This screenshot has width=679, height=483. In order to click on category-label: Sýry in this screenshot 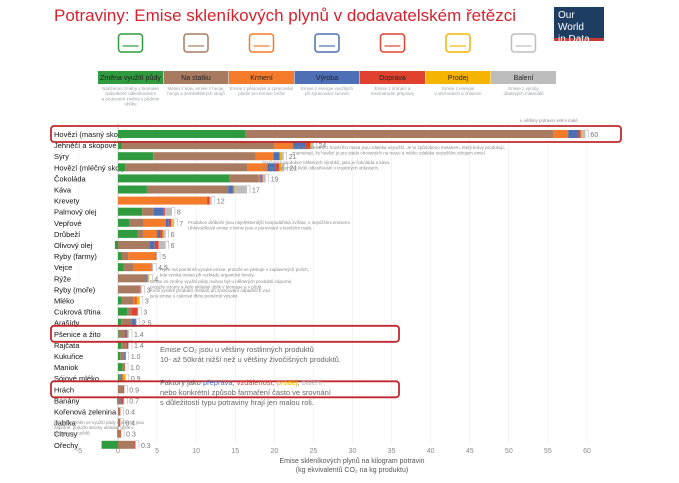, I will do `click(61, 156)`.